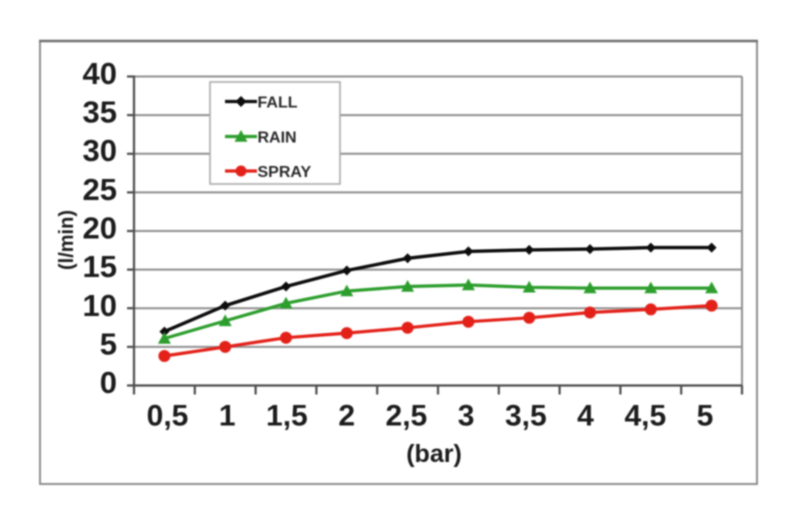 This screenshot has height=523, width=800. I want to click on svg-text: 1,5, so click(287, 416).